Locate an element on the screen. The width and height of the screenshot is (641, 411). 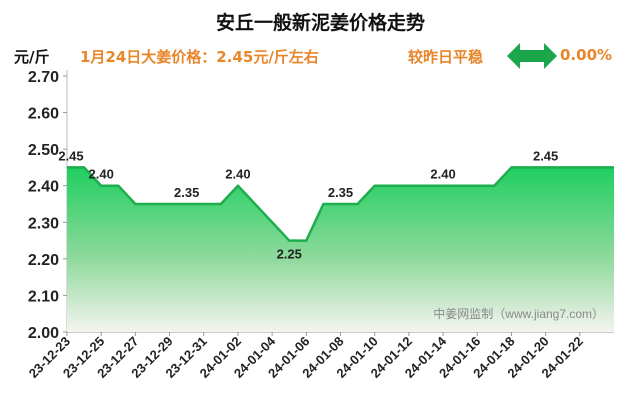
y-axis-unit: 元/斤 is located at coordinates (32, 57).